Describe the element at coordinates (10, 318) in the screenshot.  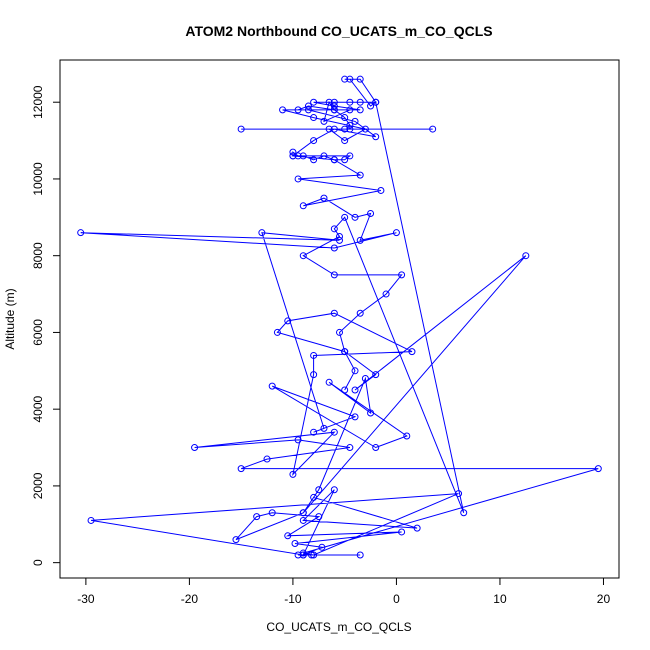
I see `y-axis-label: Altitude (m)` at that location.